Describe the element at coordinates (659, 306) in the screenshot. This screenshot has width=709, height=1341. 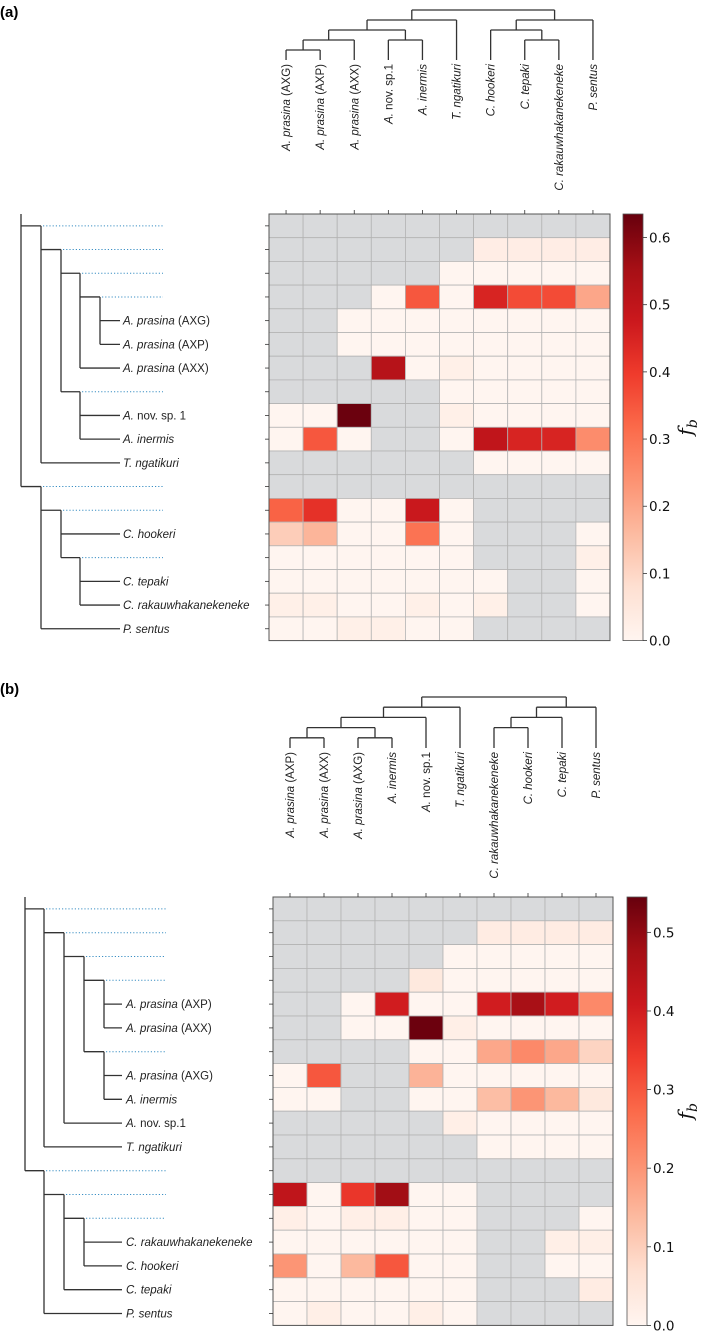
I see `colorbar-tick-label: 0.5` at that location.